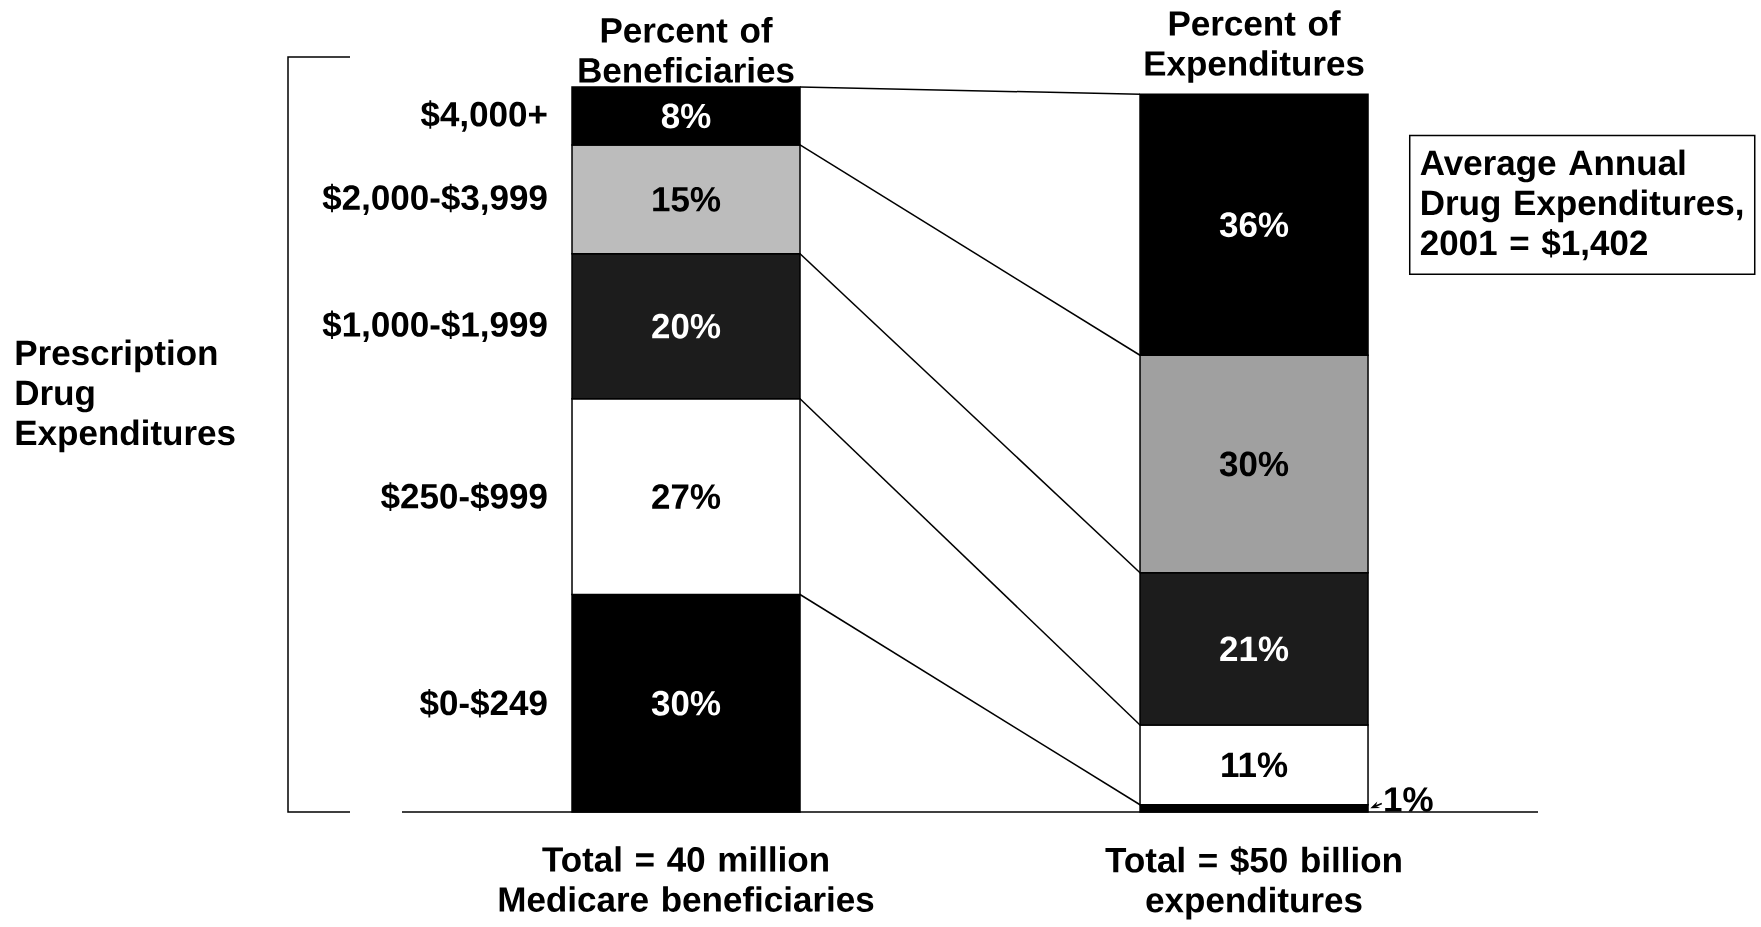  I want to click on x-tick-label: Percent of Expenditures, so click(1254, 46).